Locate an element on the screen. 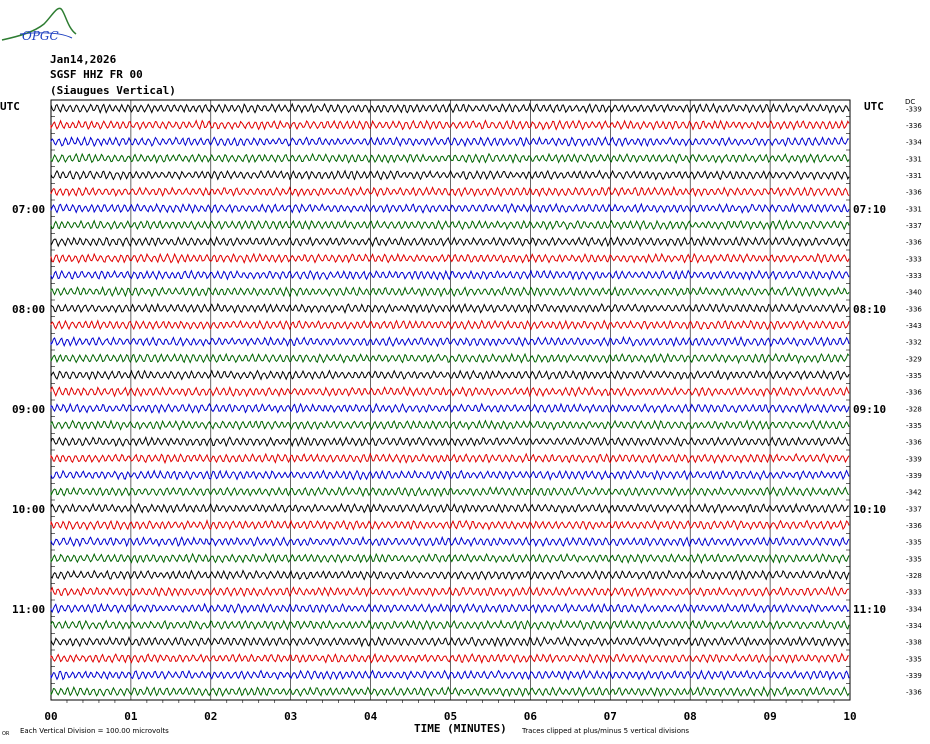  dc-offset-label: -343 is located at coordinates (914, 326).